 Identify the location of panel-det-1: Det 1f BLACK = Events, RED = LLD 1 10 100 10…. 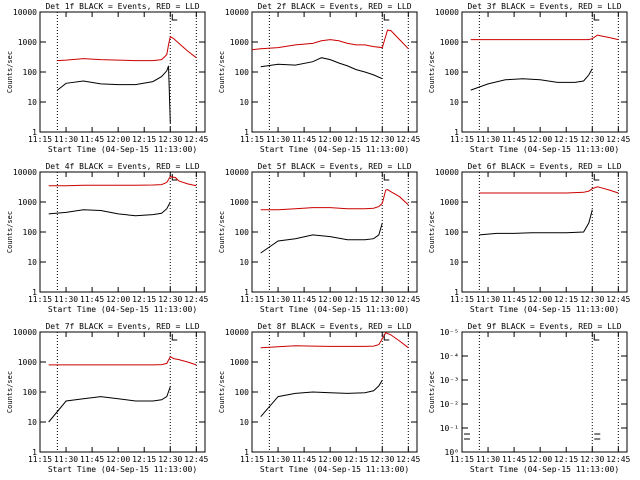
(107, 78).